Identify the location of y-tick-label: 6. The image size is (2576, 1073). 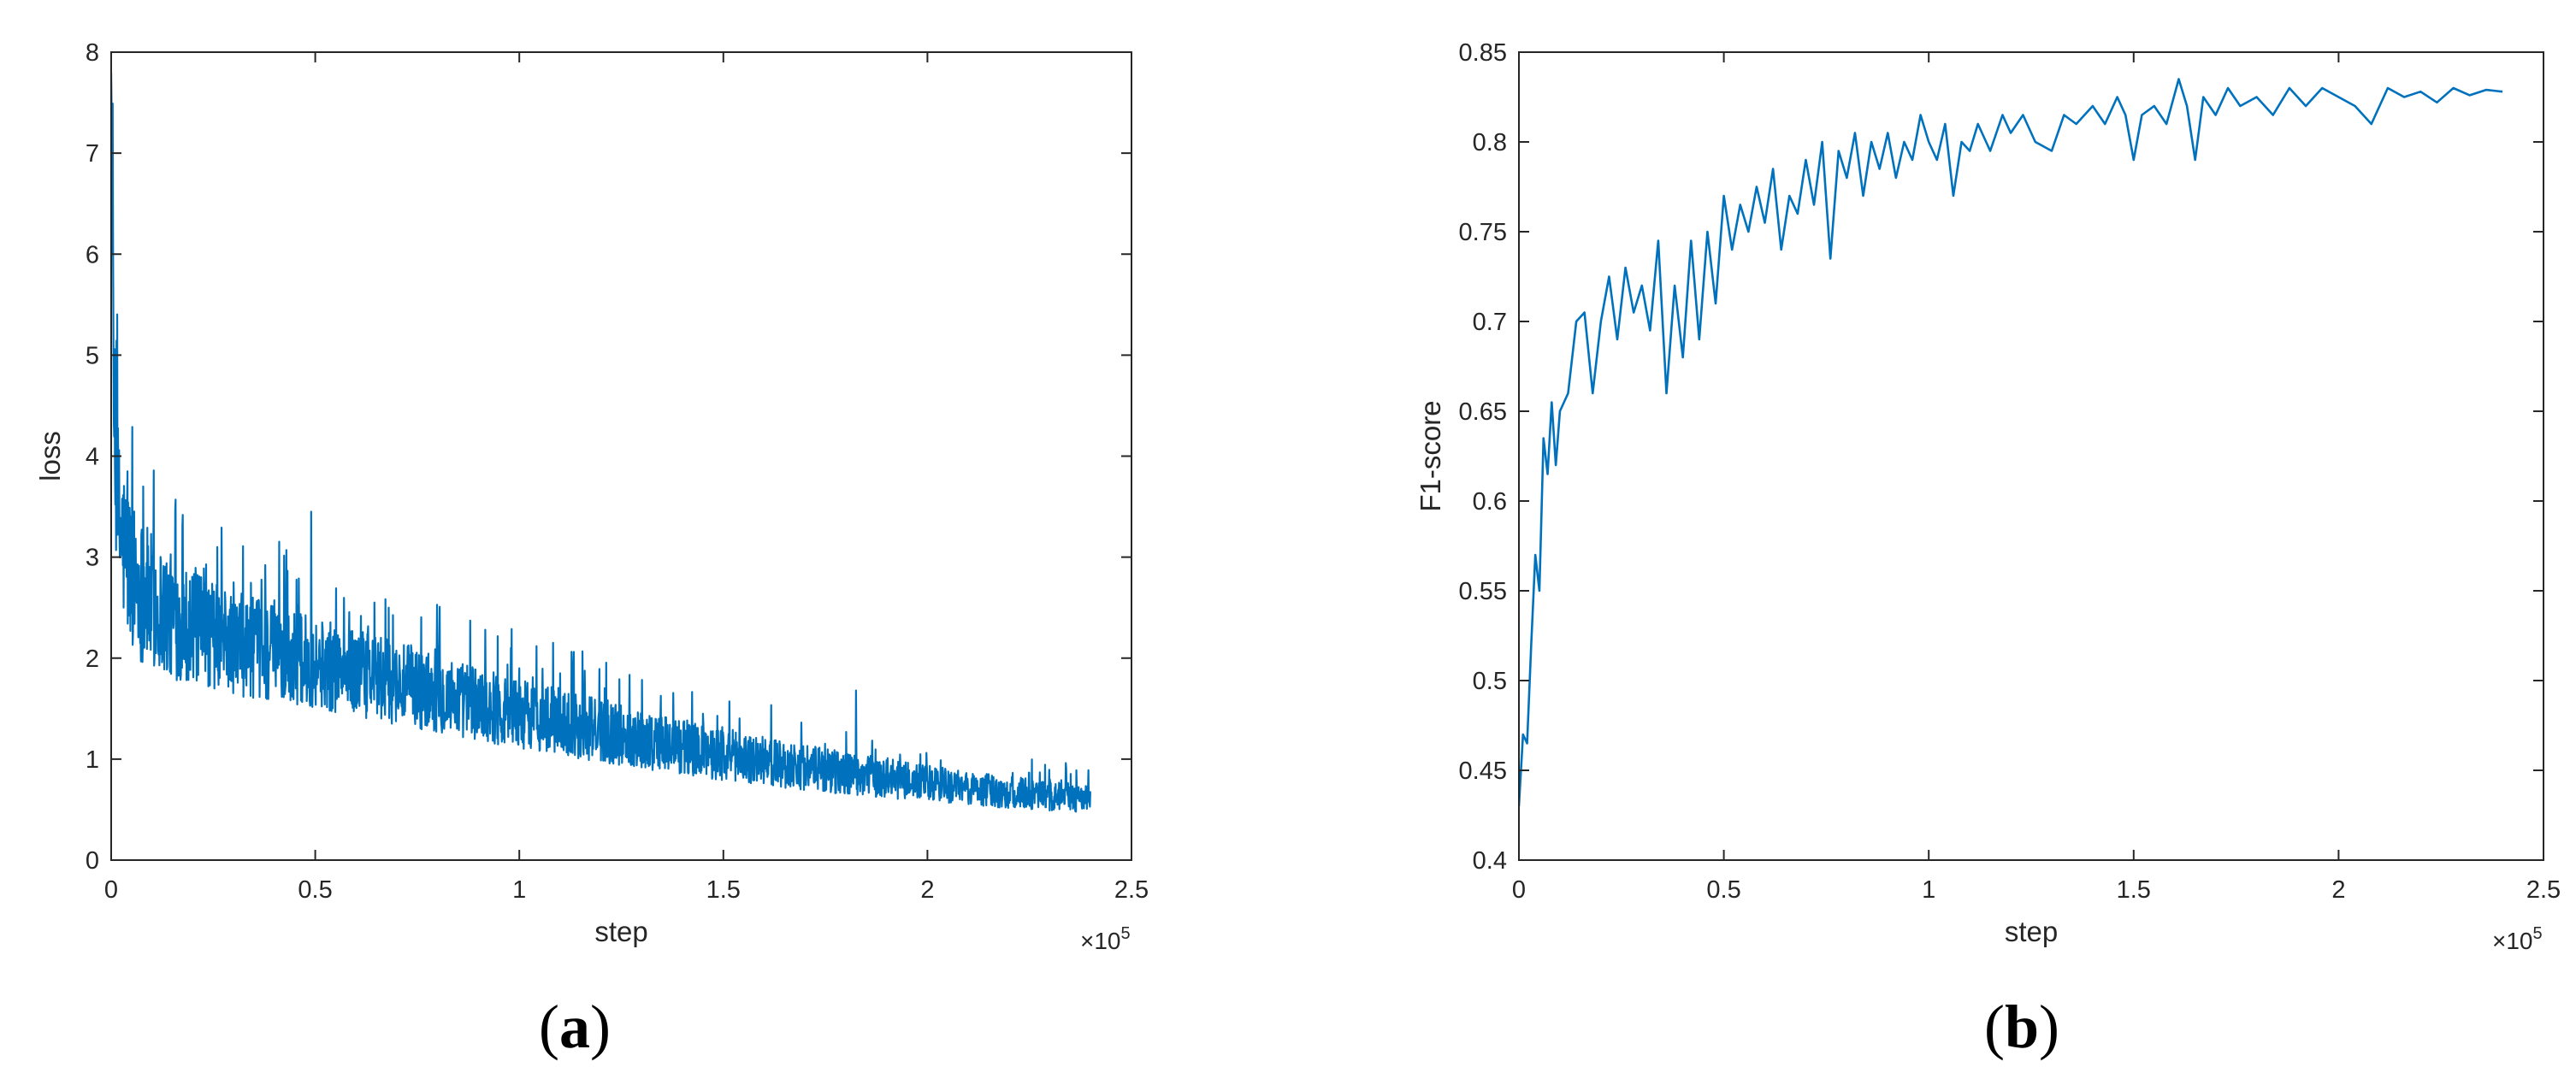
(92, 254).